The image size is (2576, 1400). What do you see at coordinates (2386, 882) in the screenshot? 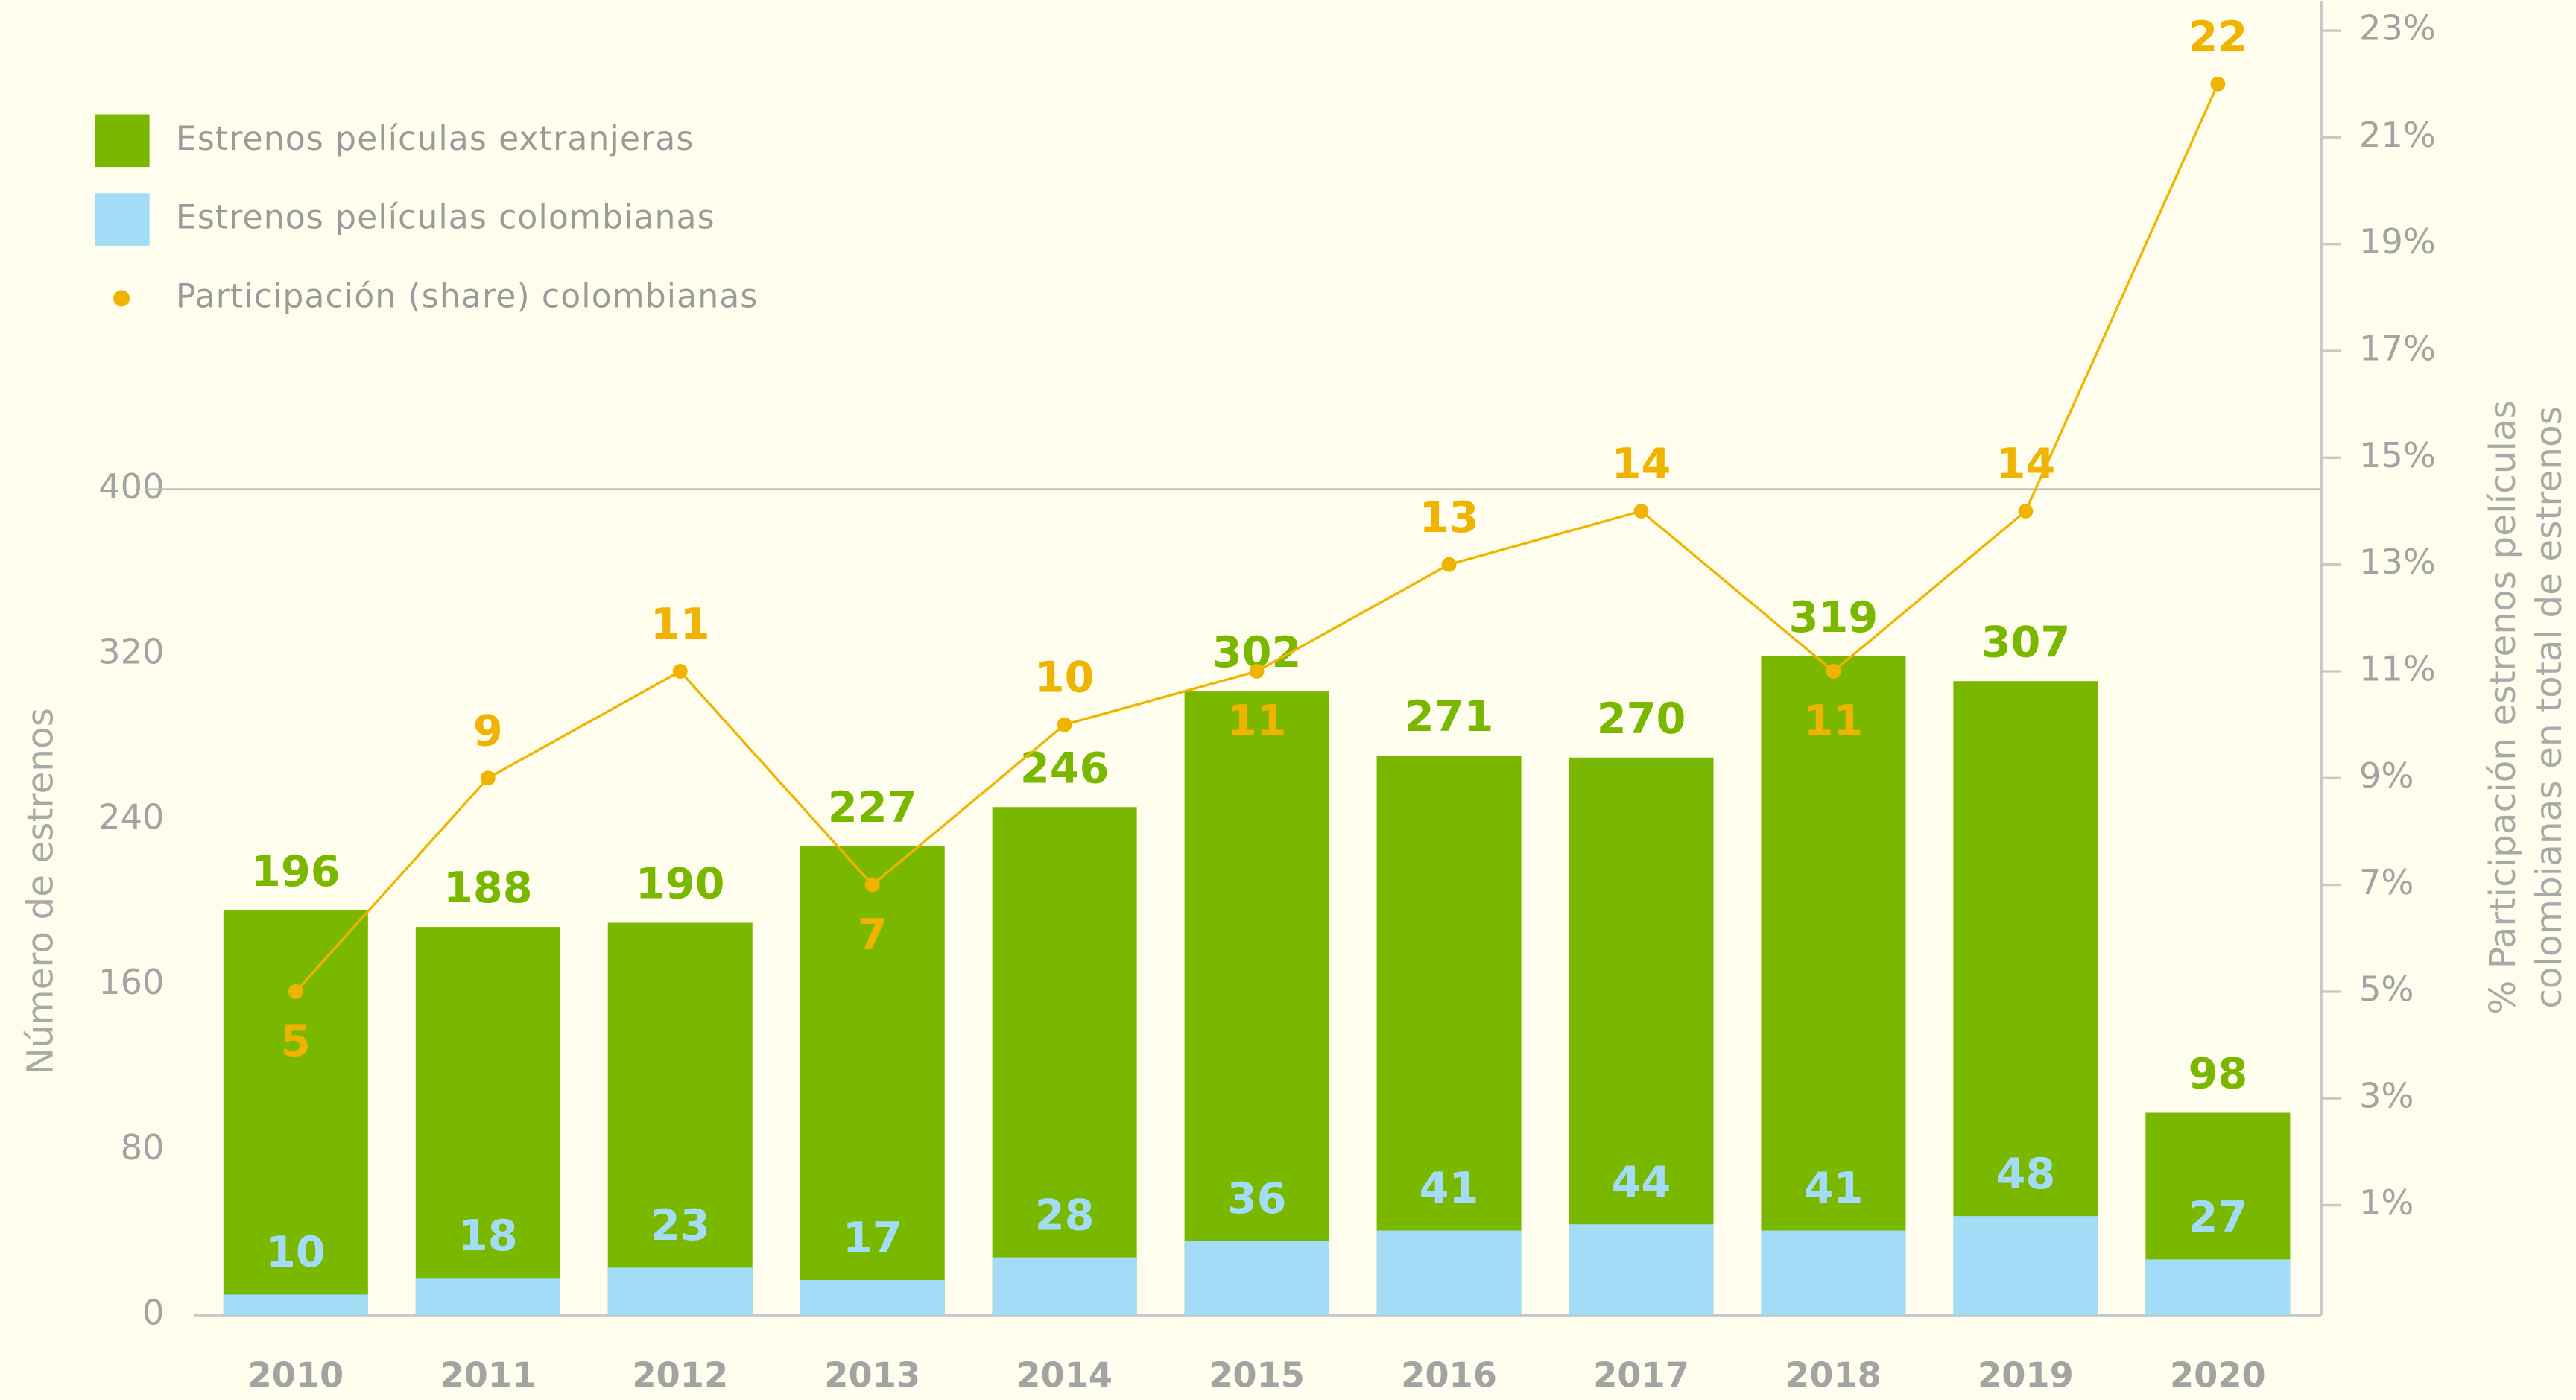
I see `y2-tick-label: 7%` at bounding box center [2386, 882].